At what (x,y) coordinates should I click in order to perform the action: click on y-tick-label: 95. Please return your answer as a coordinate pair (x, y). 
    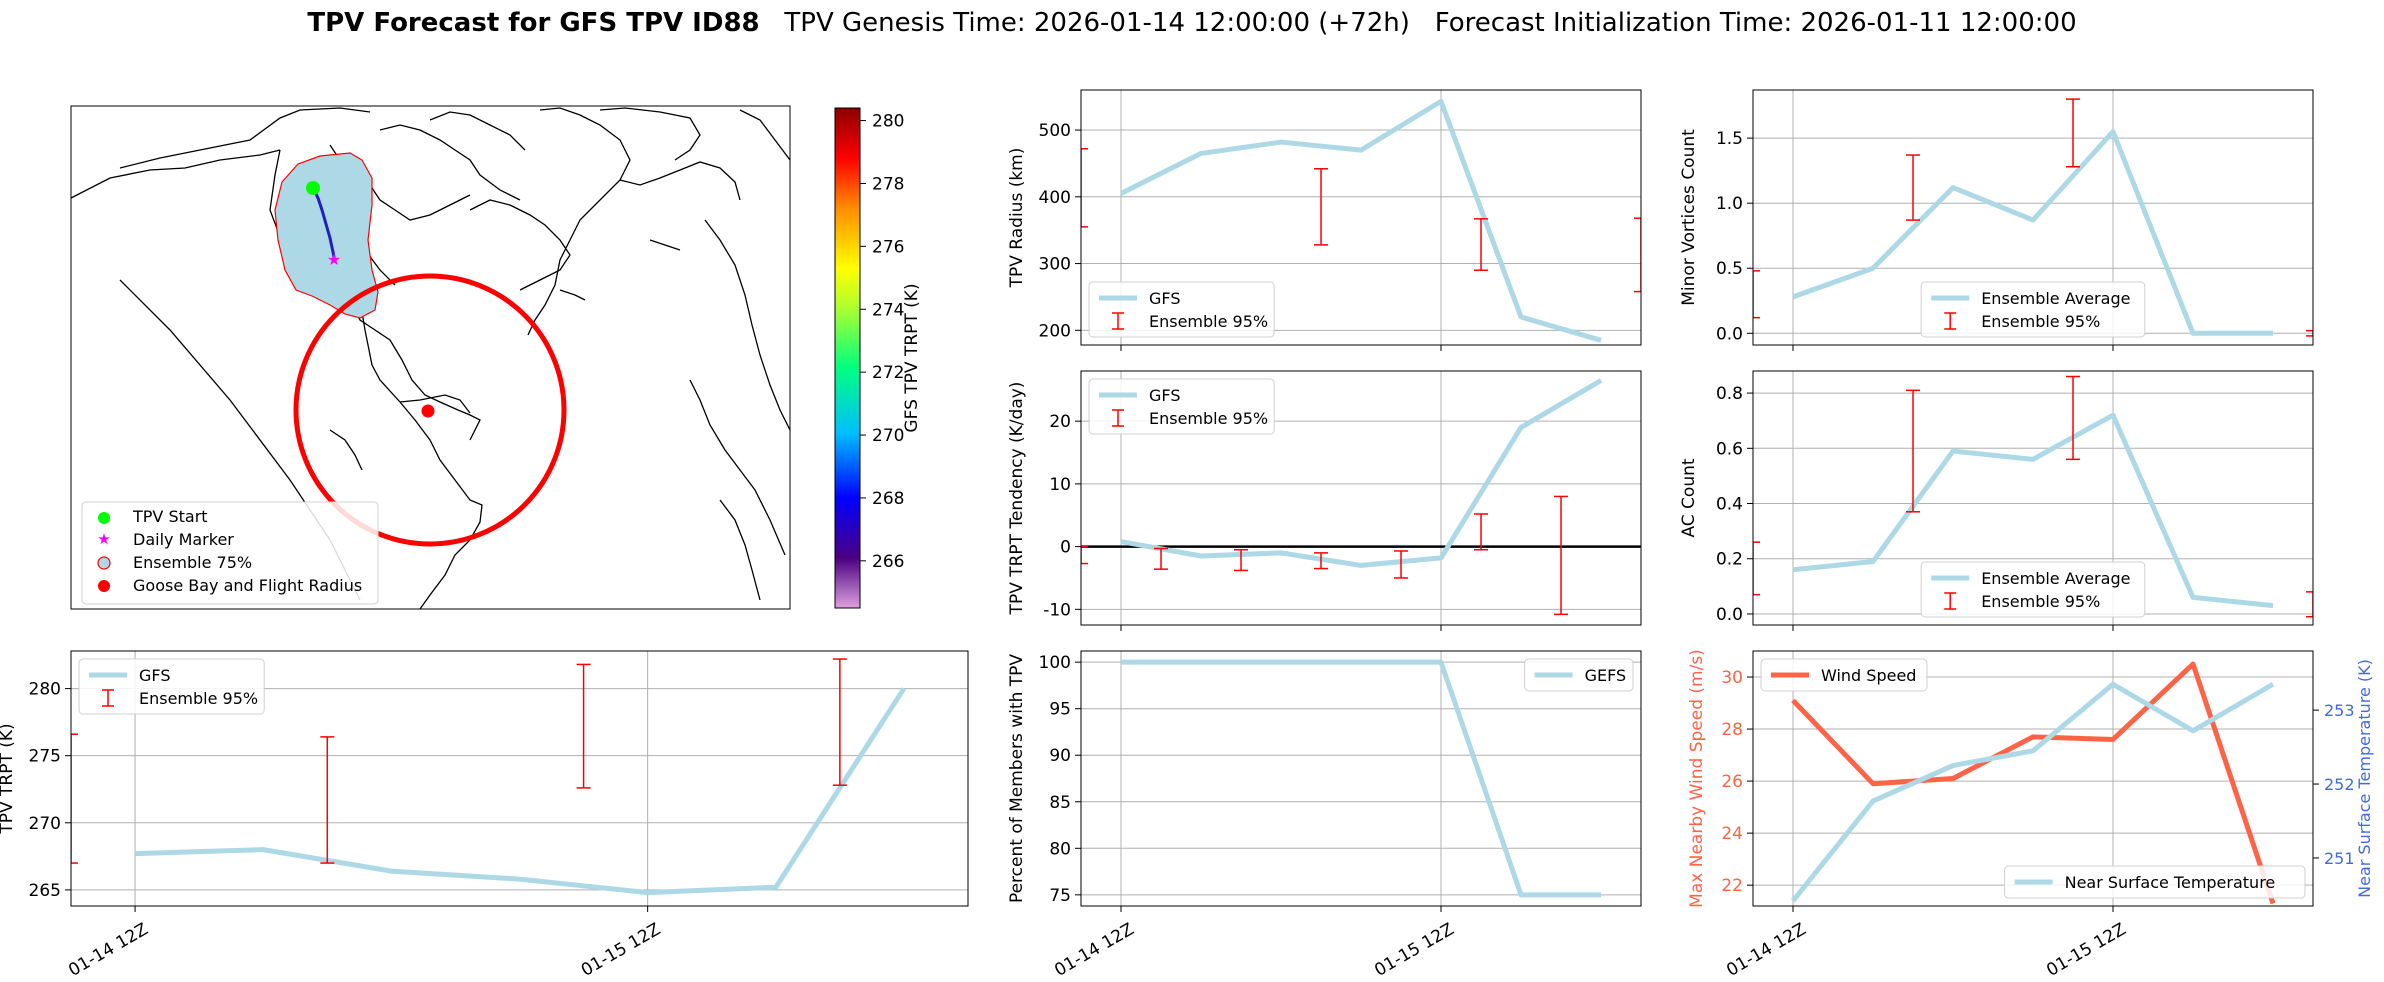
    Looking at the image, I should click on (1060, 710).